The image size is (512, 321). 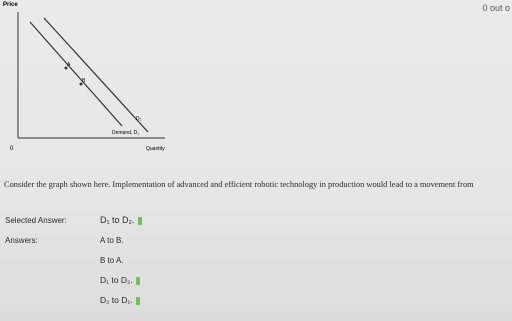 I want to click on graph: Price Quantity 0 A B D₂ Demand, D₁, so click(x=84, y=77).